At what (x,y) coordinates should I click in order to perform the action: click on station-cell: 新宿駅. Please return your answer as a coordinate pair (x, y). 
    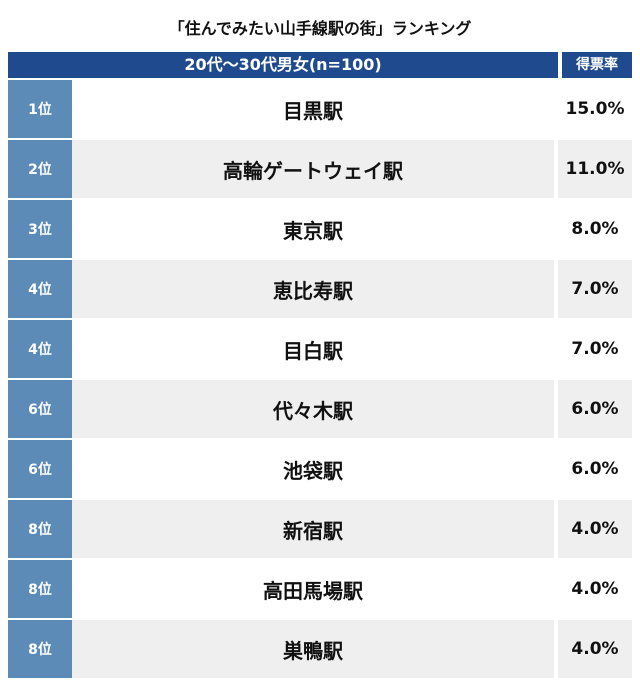
    Looking at the image, I should click on (313, 529).